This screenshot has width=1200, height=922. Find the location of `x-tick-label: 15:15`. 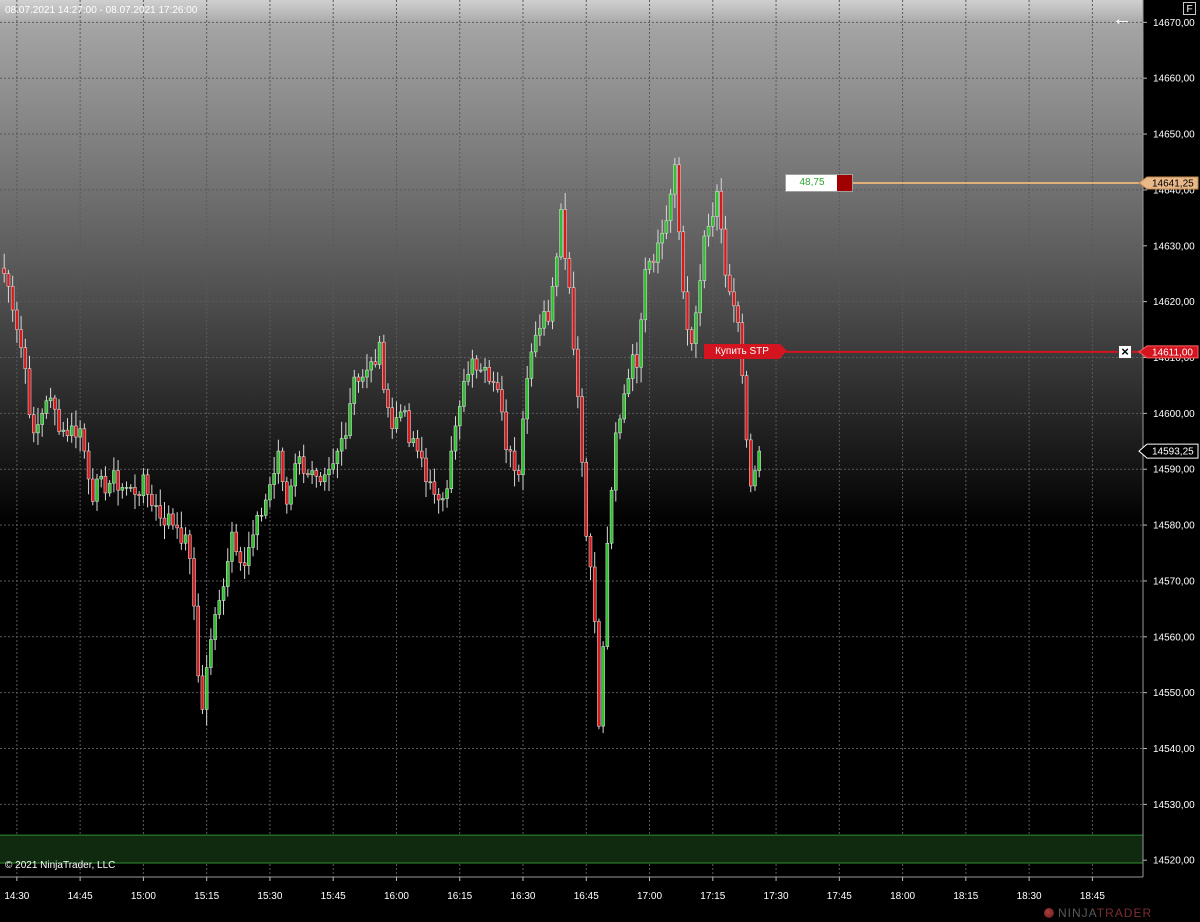

x-tick-label: 15:15 is located at coordinates (206, 896).